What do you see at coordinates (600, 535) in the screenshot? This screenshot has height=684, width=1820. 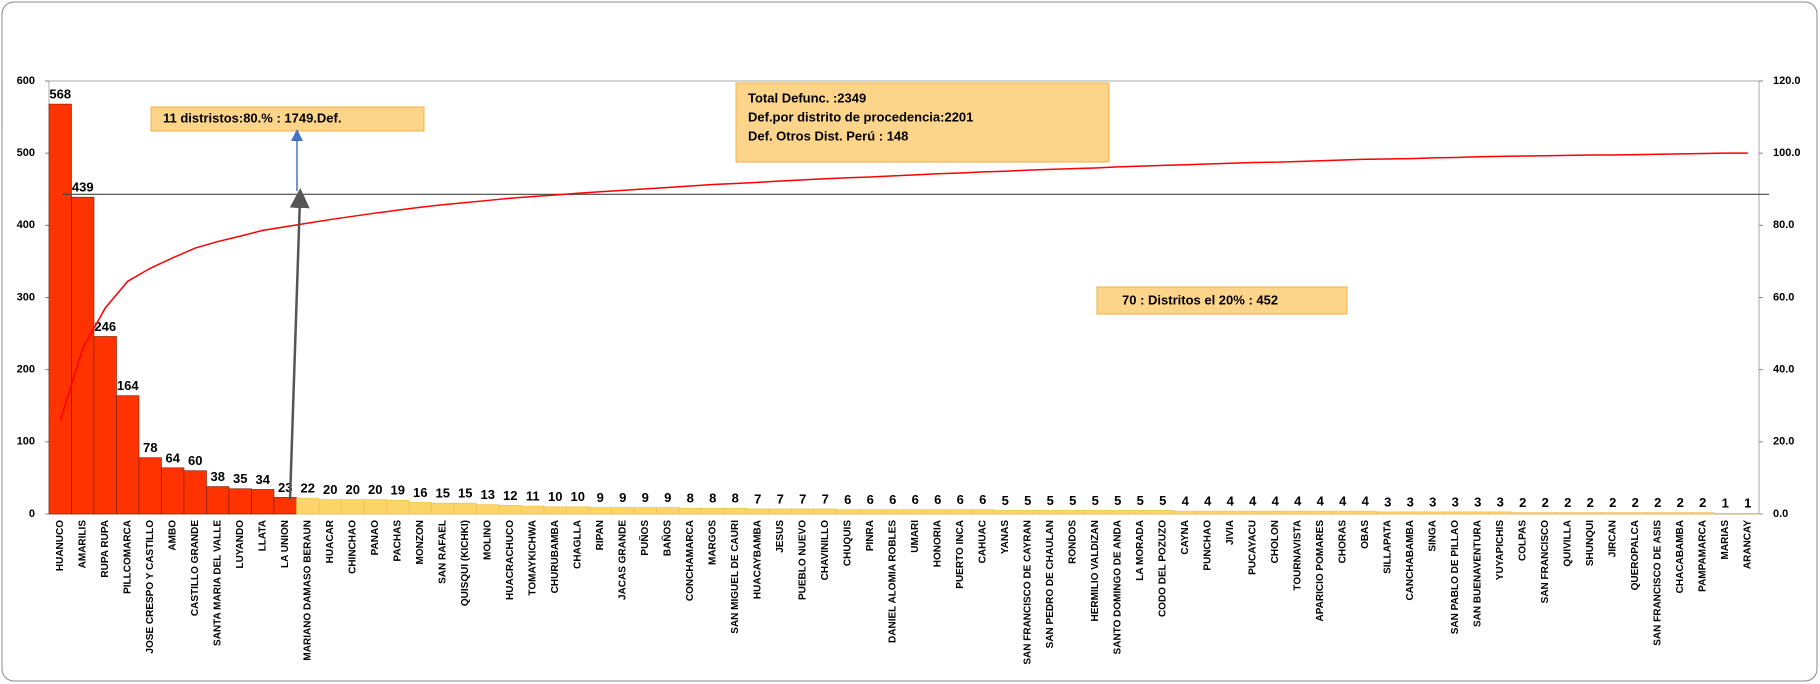 I see `x-tick-label: RIPAN` at bounding box center [600, 535].